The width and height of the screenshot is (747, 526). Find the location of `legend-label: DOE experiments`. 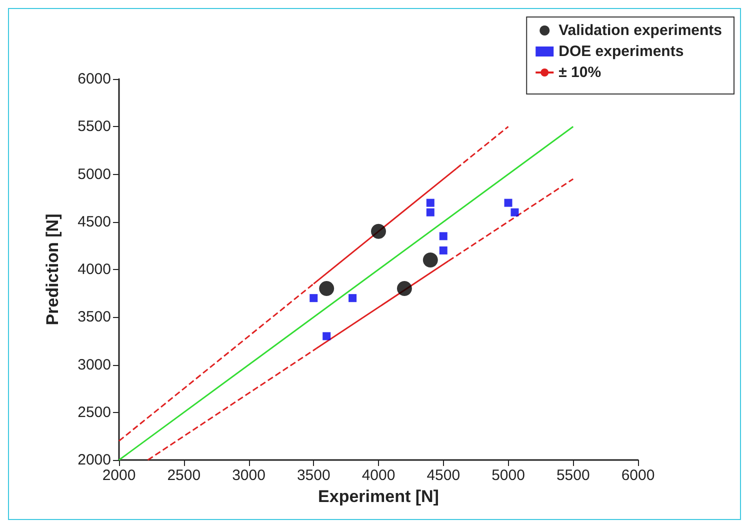

legend-label: DOE experiments is located at coordinates (621, 51).